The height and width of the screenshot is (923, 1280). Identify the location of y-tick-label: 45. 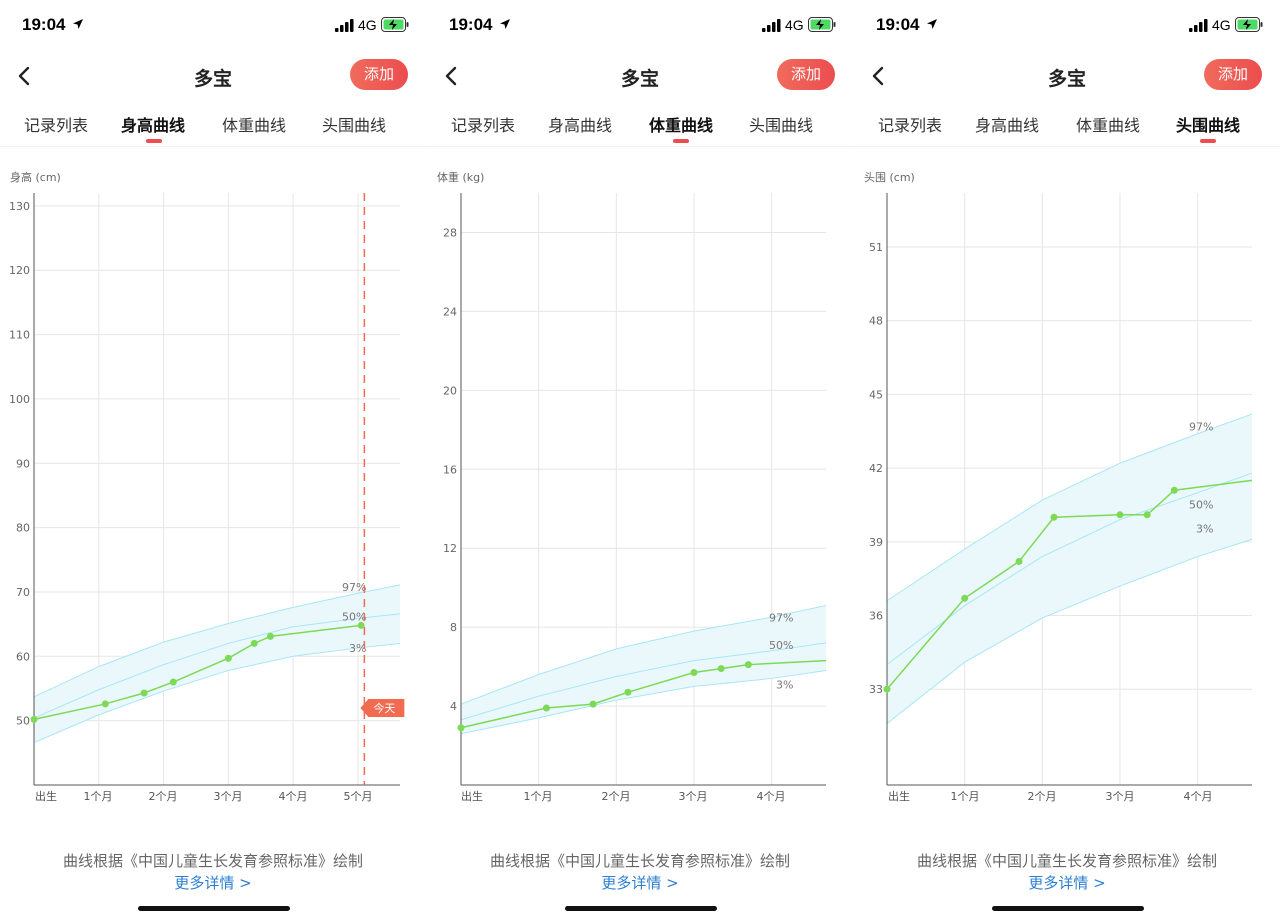
(876, 394).